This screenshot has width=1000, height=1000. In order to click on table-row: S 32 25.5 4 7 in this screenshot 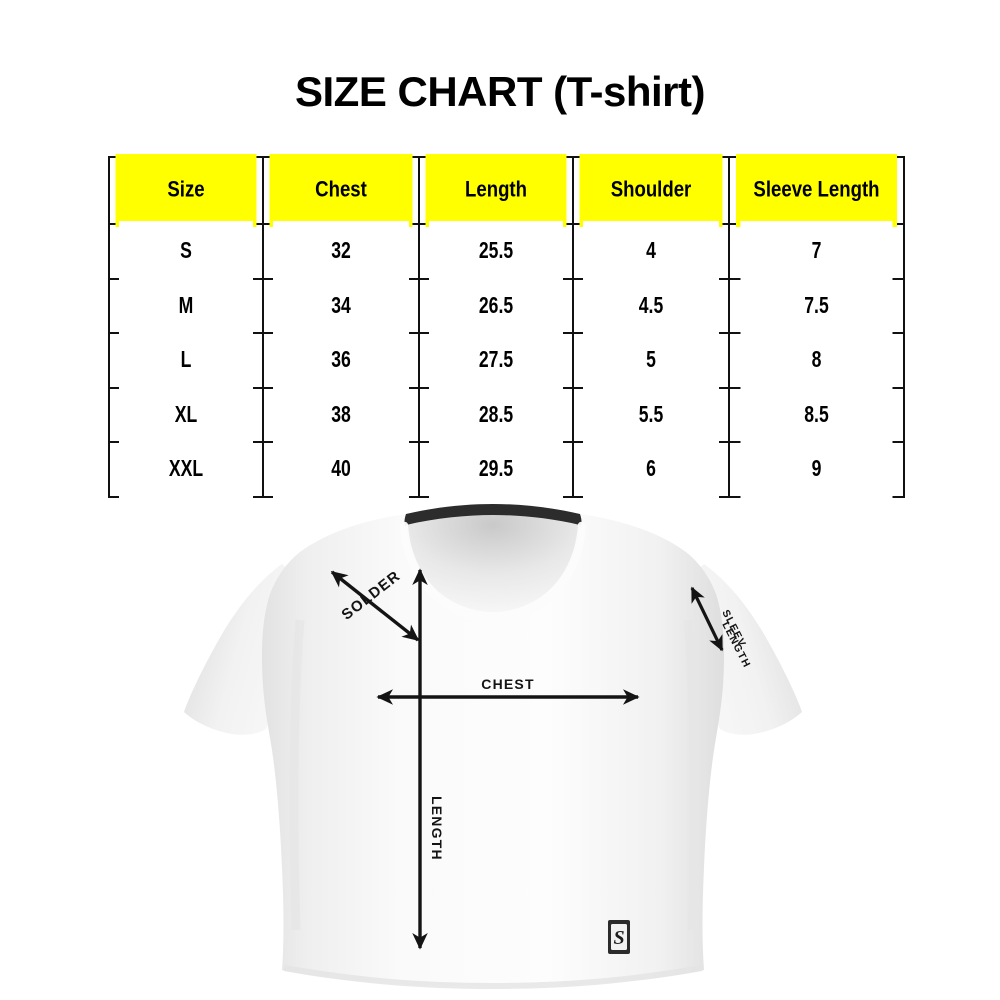, I will do `click(506, 251)`.